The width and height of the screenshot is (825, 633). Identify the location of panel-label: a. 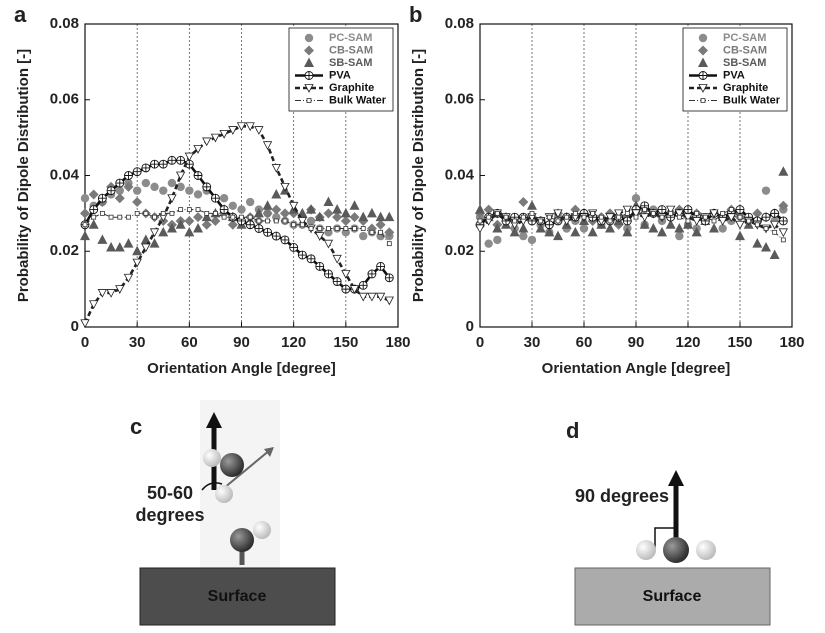
(20, 14).